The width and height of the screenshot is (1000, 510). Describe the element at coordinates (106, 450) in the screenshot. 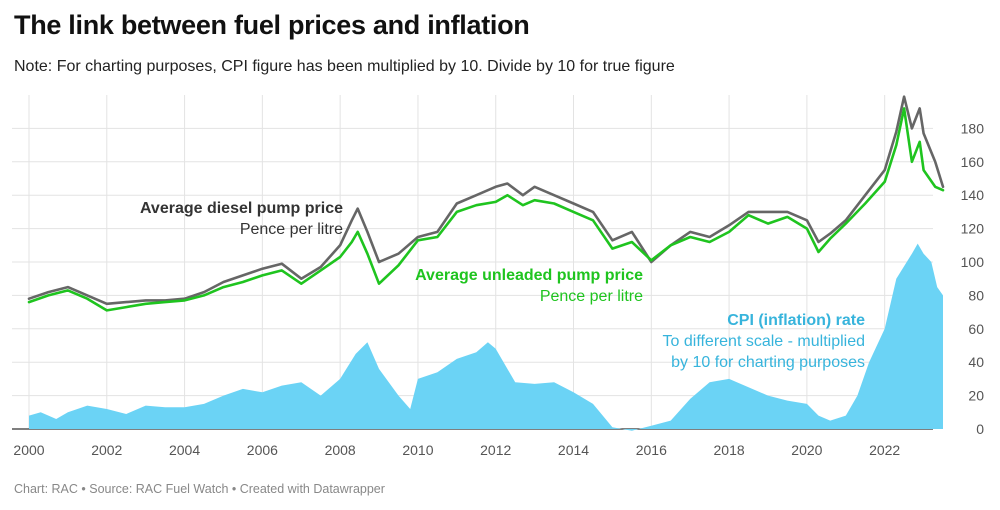

I see `x-tick-label: 2002` at that location.